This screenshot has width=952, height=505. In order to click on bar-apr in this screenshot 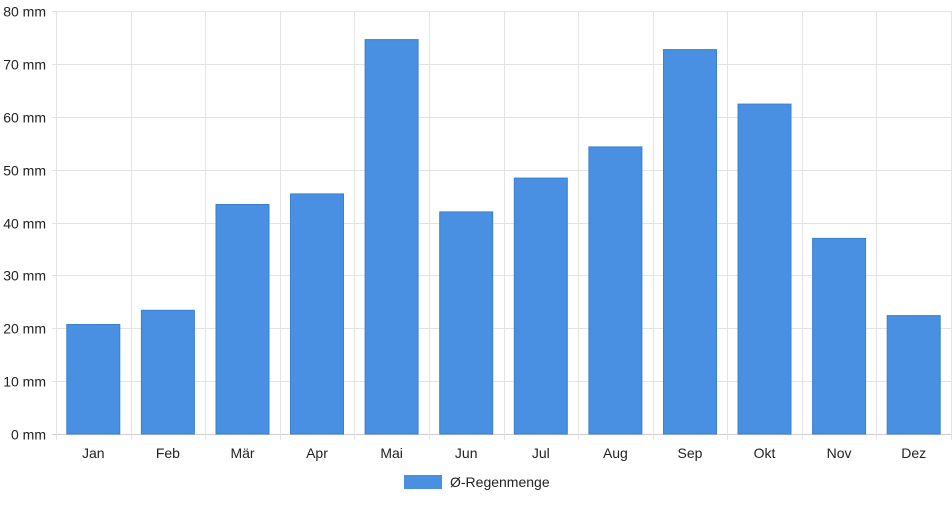, I will do `click(317, 314)`.